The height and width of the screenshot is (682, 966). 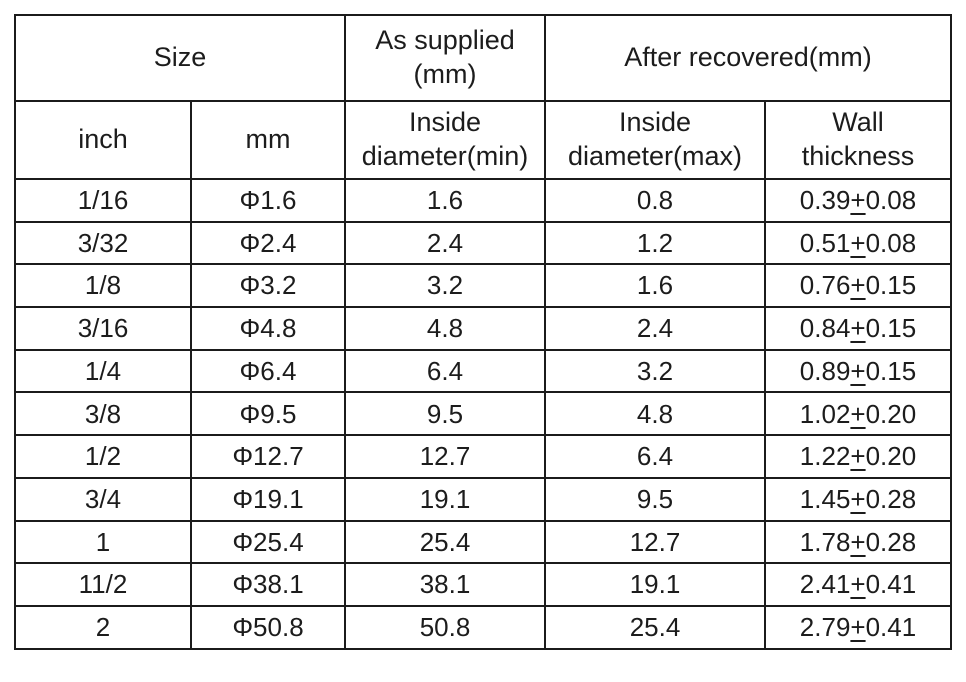 What do you see at coordinates (858, 414) in the screenshot?
I see `cell-wall-thickness: 1.02+0.20` at bounding box center [858, 414].